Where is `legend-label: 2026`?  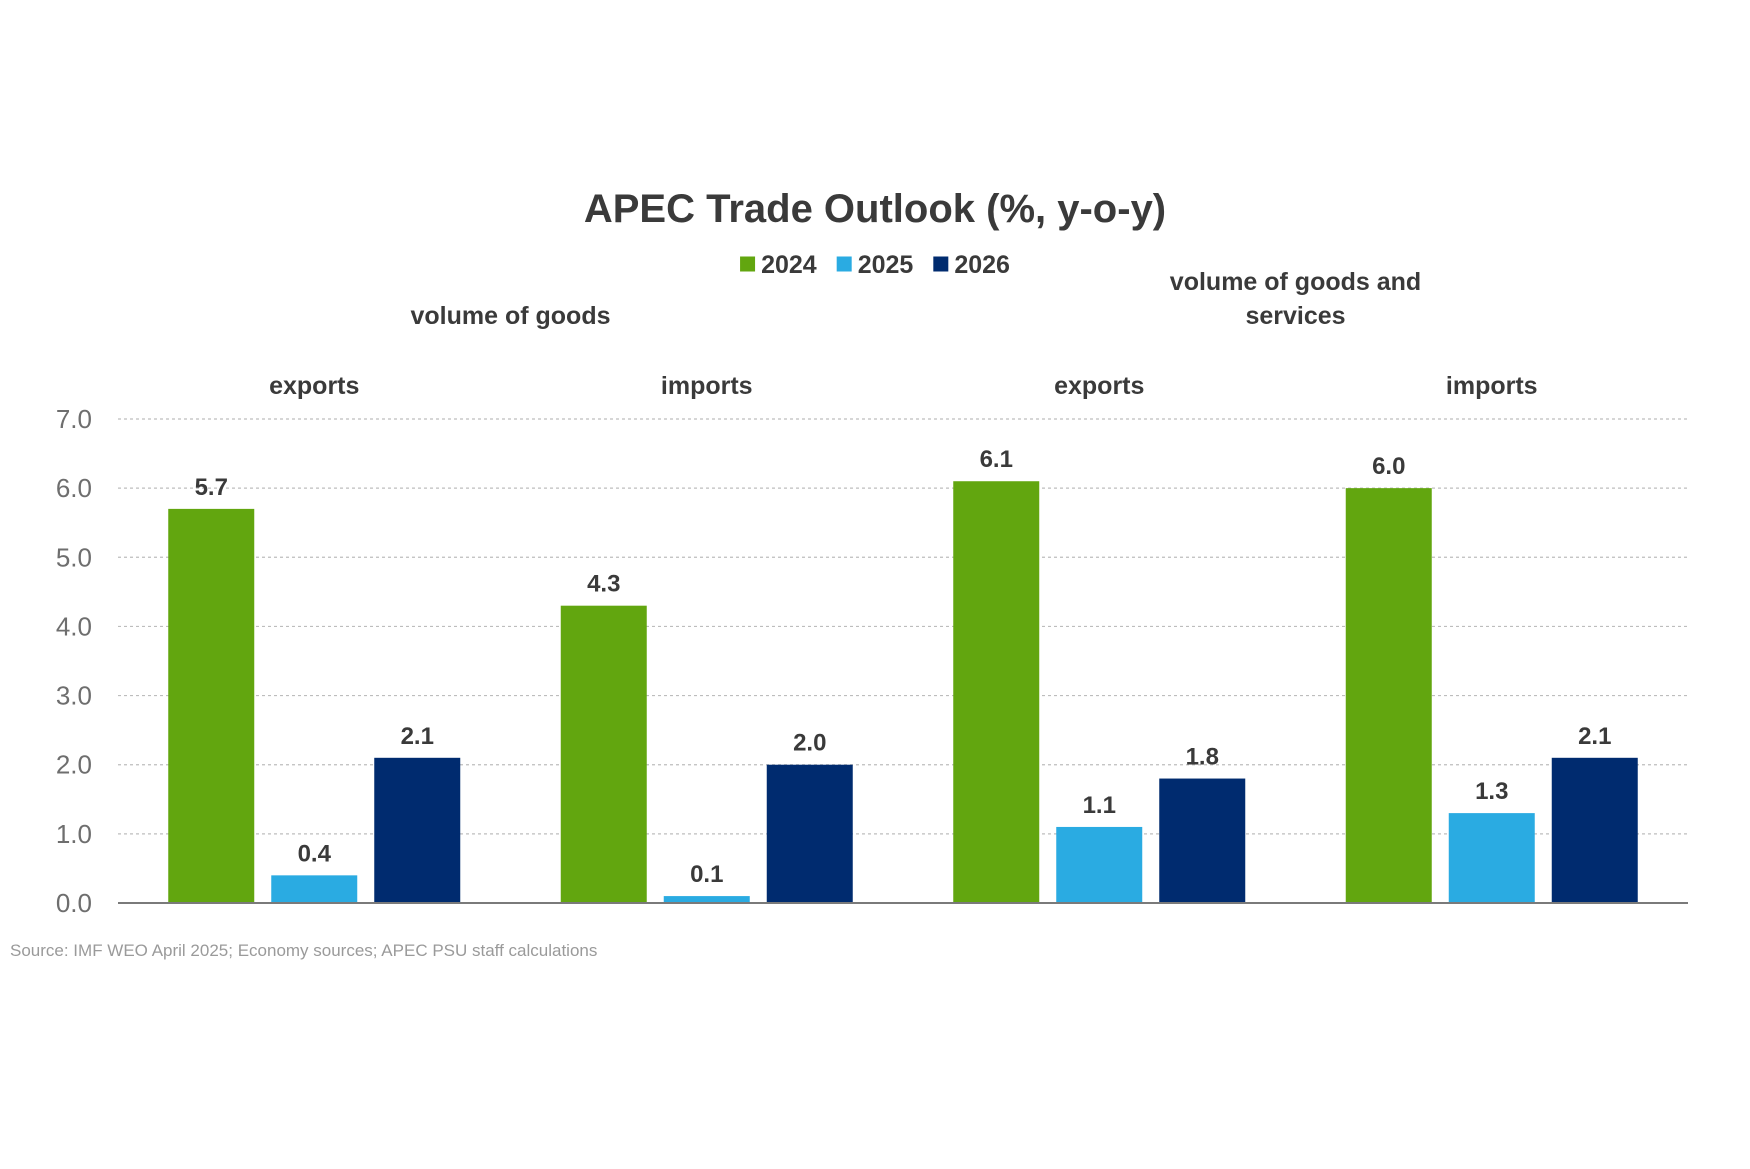
legend-label: 2026 is located at coordinates (982, 265).